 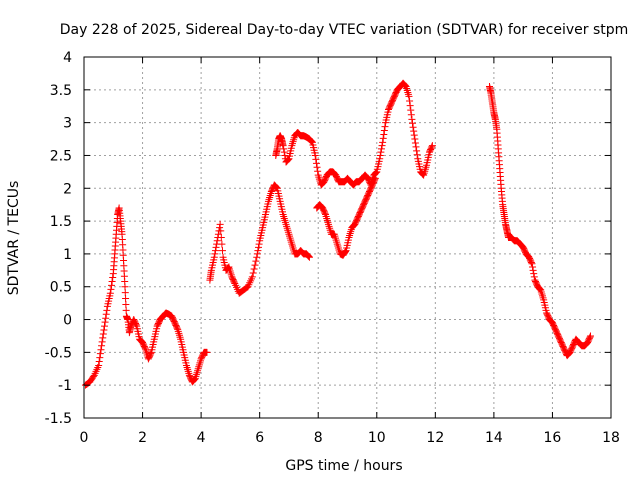 I want to click on x-tick-label: 12, so click(x=435, y=438).